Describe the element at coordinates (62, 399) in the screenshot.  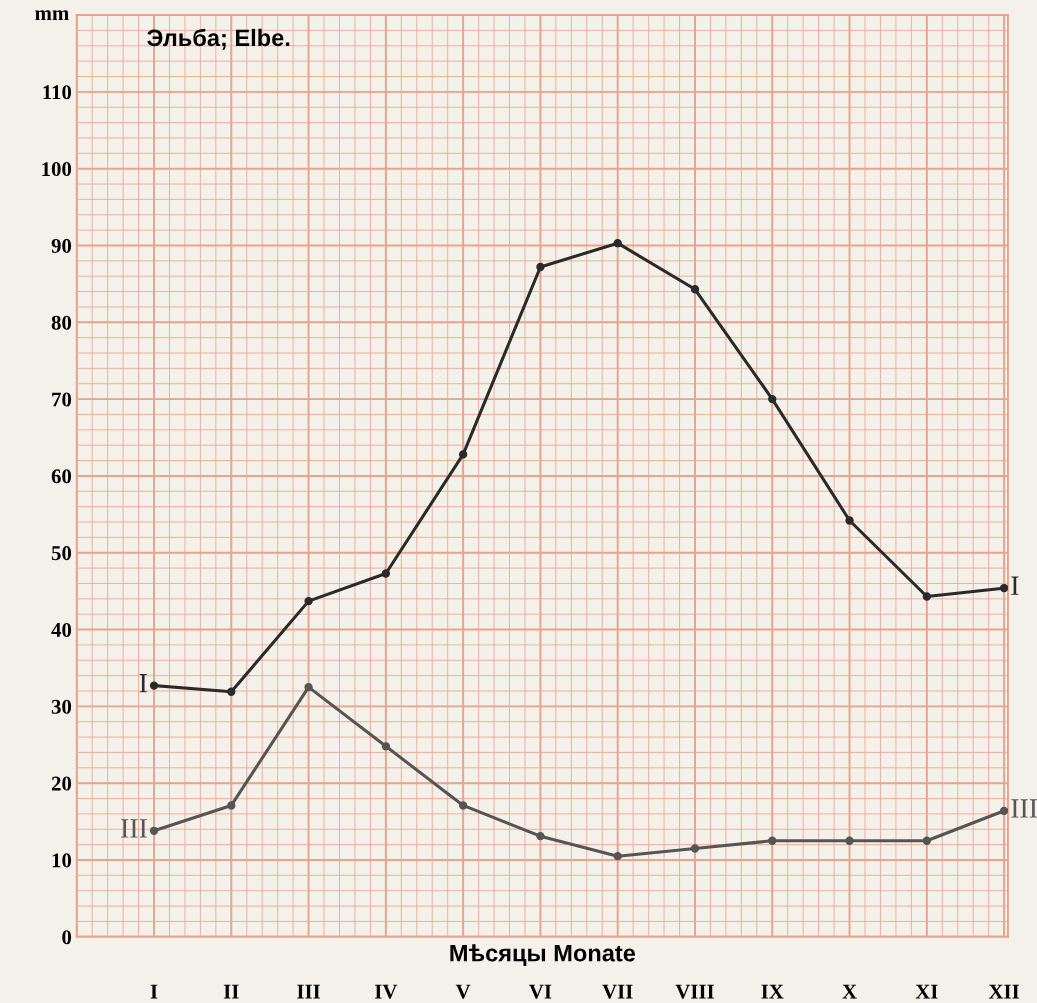
I see `y-tick-label: 70` at that location.